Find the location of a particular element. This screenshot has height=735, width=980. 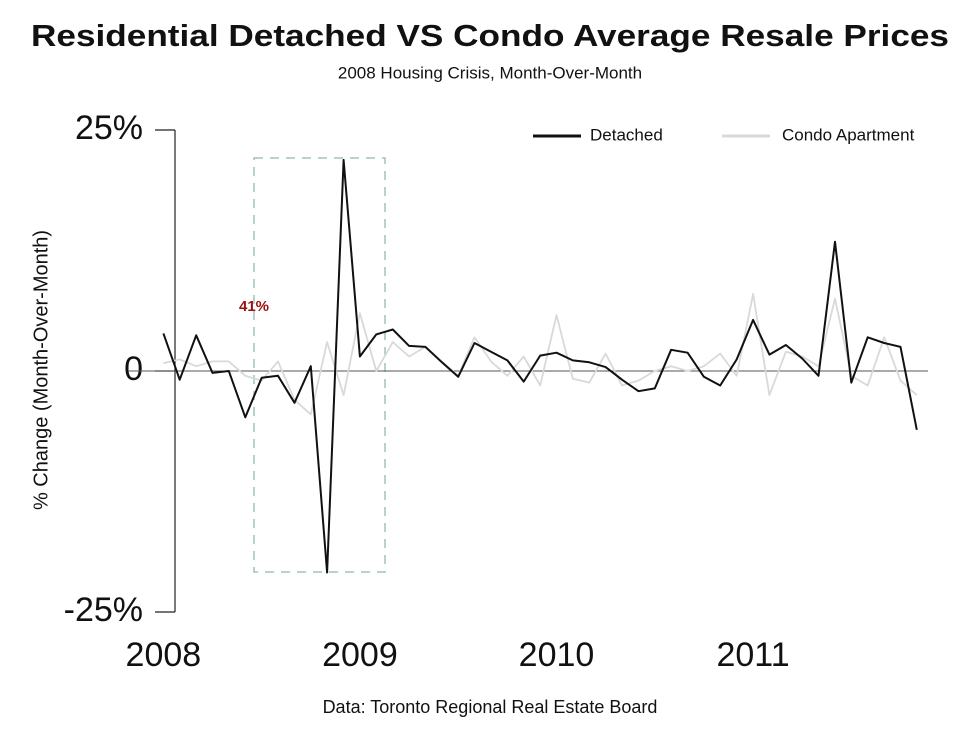

y-tick-label: -25% is located at coordinates (103, 610).